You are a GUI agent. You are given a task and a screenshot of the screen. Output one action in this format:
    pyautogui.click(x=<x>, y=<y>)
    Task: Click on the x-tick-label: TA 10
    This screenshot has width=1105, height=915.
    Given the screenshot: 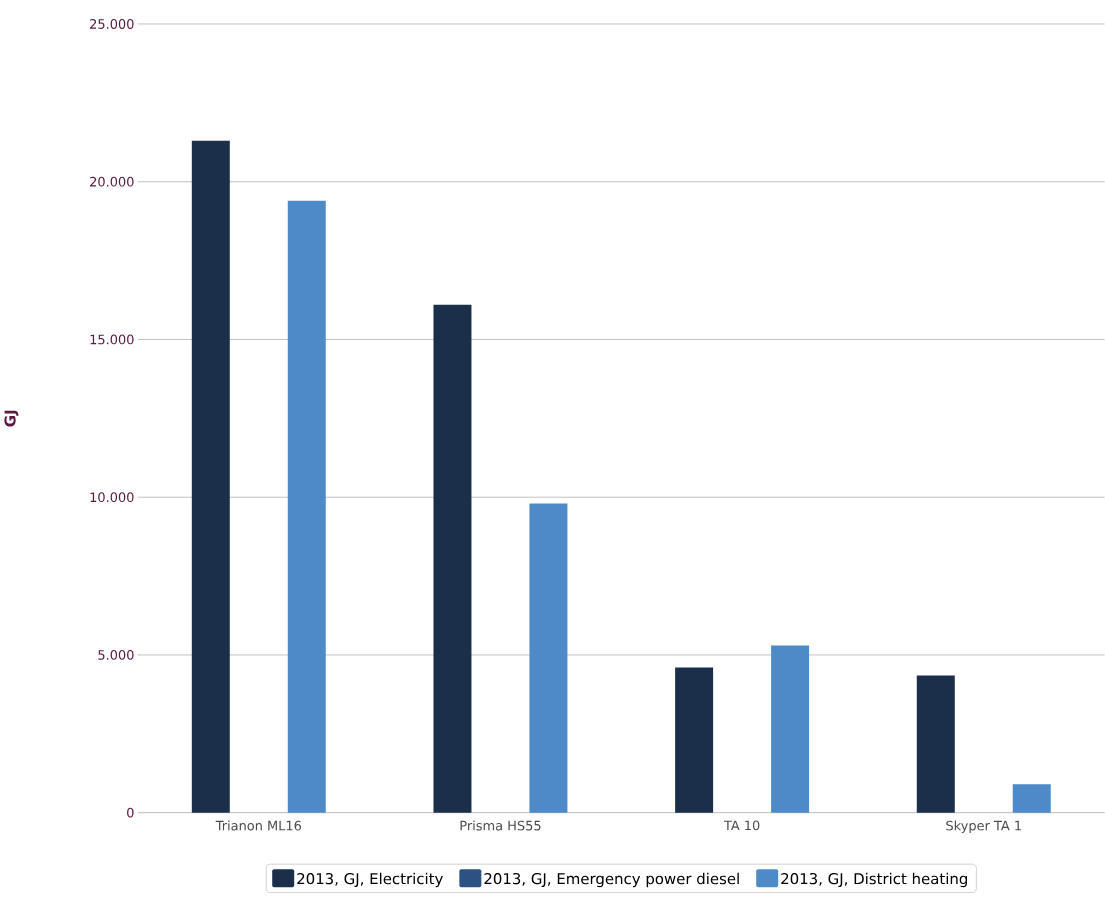 What is the action you would take?
    pyautogui.click(x=741, y=825)
    